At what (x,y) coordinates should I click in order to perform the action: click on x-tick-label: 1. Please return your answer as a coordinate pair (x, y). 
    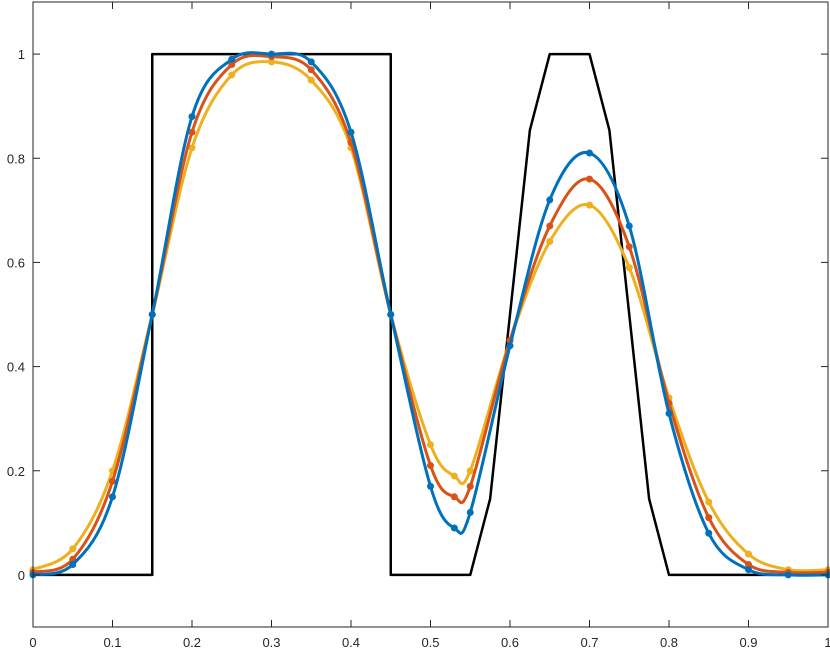
    Looking at the image, I should click on (827, 642).